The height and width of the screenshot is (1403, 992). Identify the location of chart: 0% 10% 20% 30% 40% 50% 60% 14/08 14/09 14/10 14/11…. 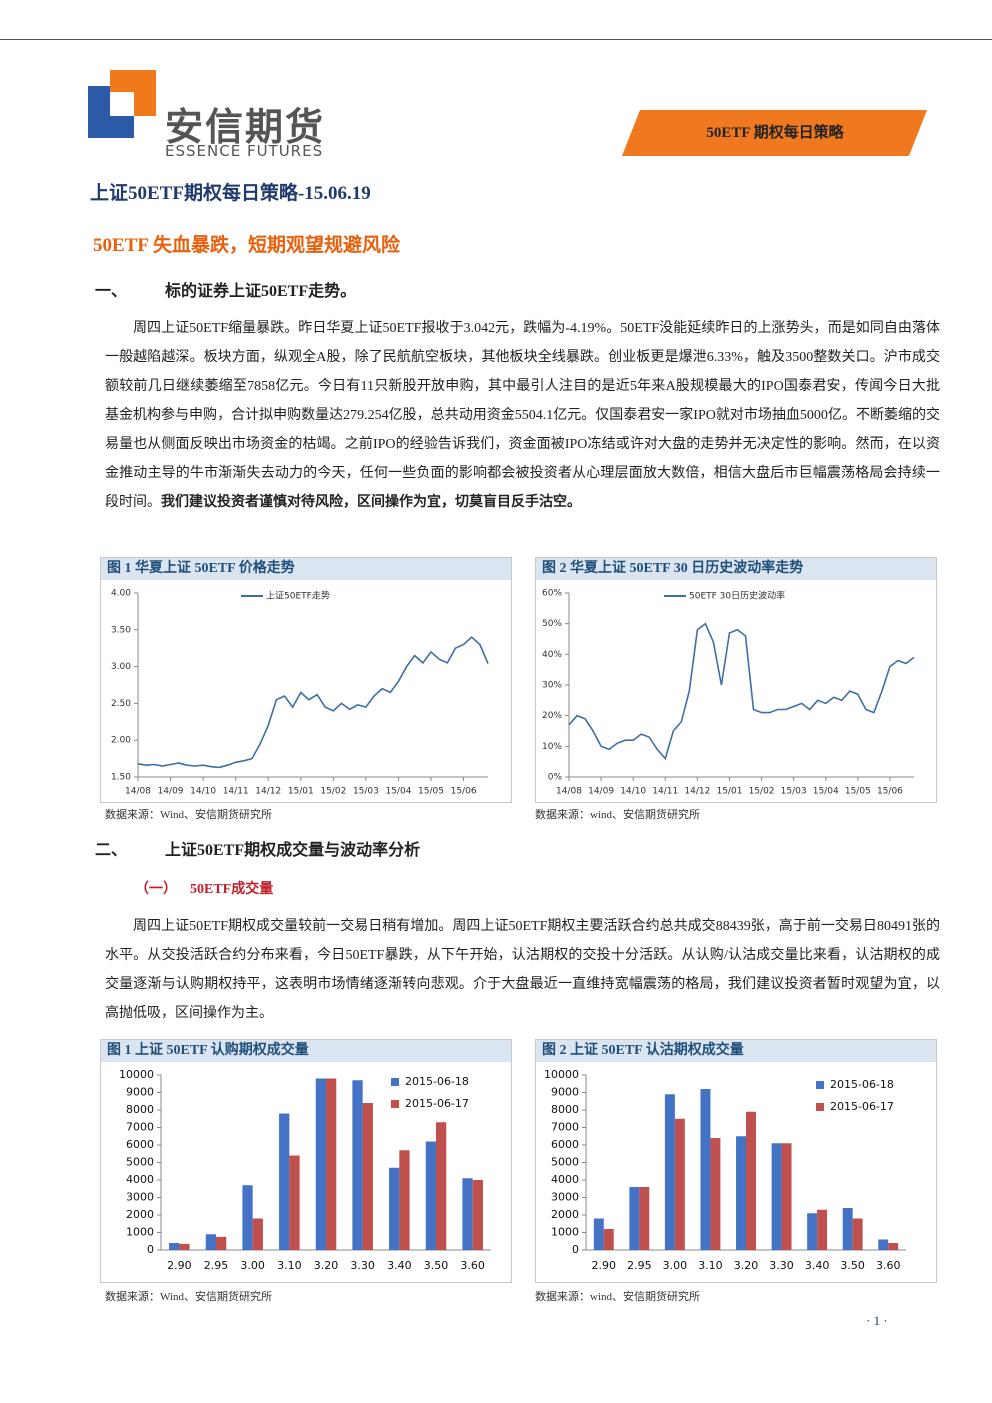
(728, 693).